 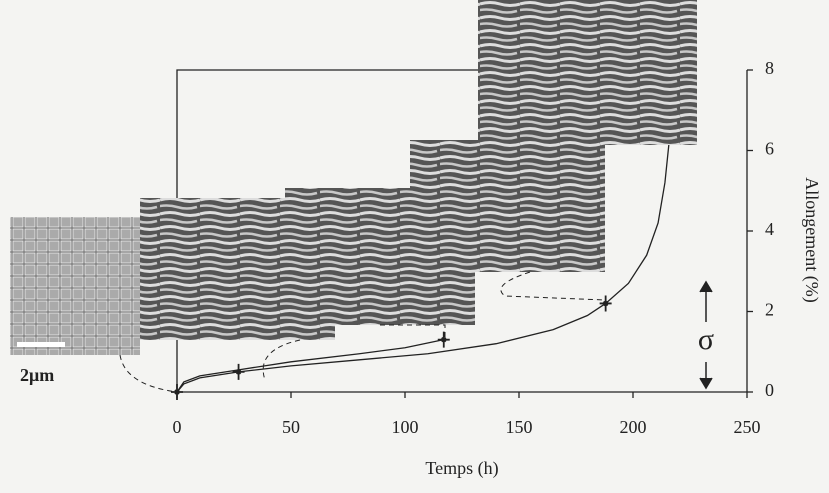 I want to click on x-tick-label: 100, so click(x=405, y=427).